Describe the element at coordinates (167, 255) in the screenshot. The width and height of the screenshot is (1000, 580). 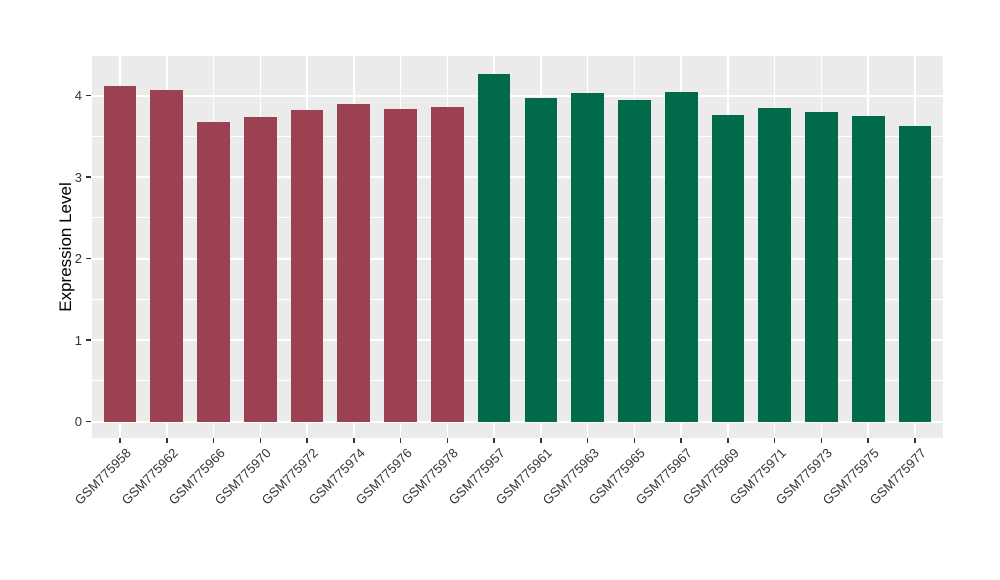
I see `bar-GSM775962` at that location.